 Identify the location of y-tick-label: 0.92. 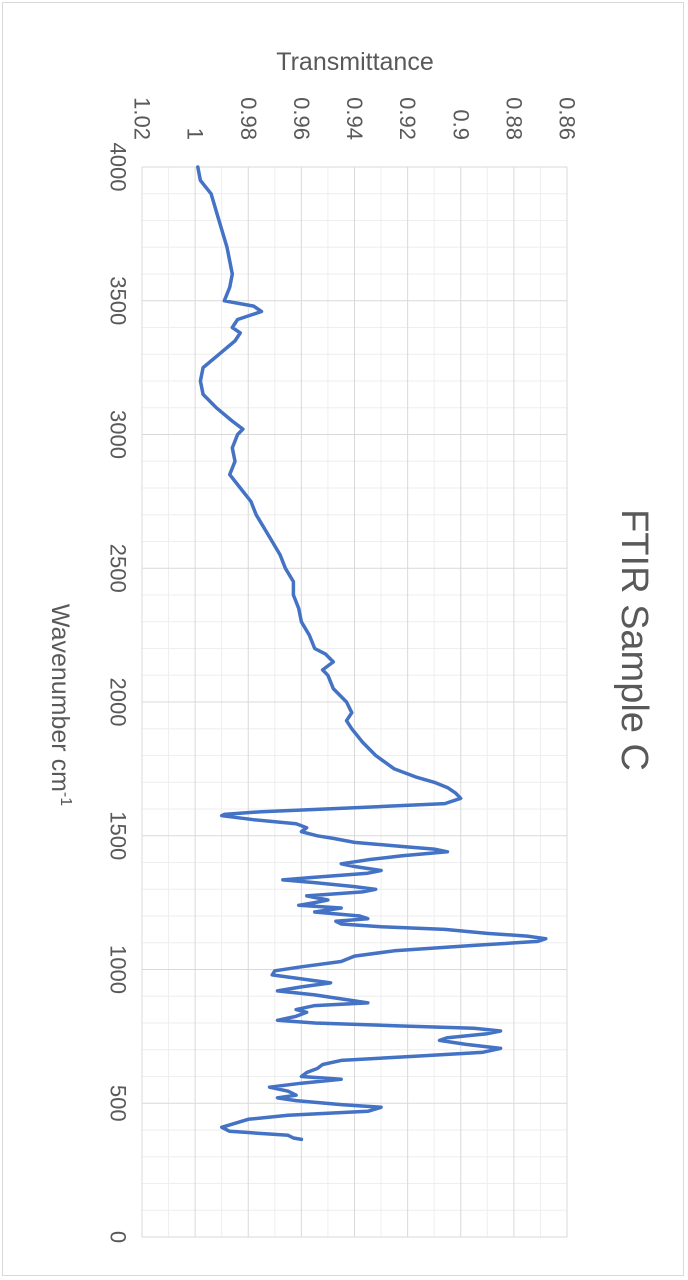
(407, 118).